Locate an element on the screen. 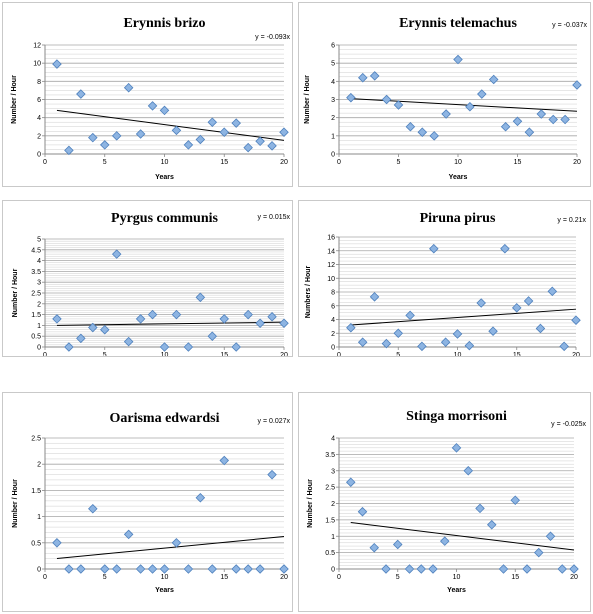 This screenshot has width=593, height=614. trendline-equation: y = 0.027x is located at coordinates (274, 421).